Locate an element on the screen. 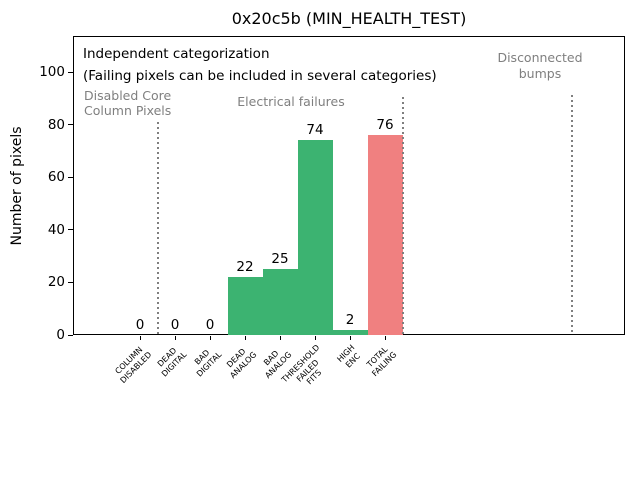  bar-value-label: 74 is located at coordinates (315, 130).